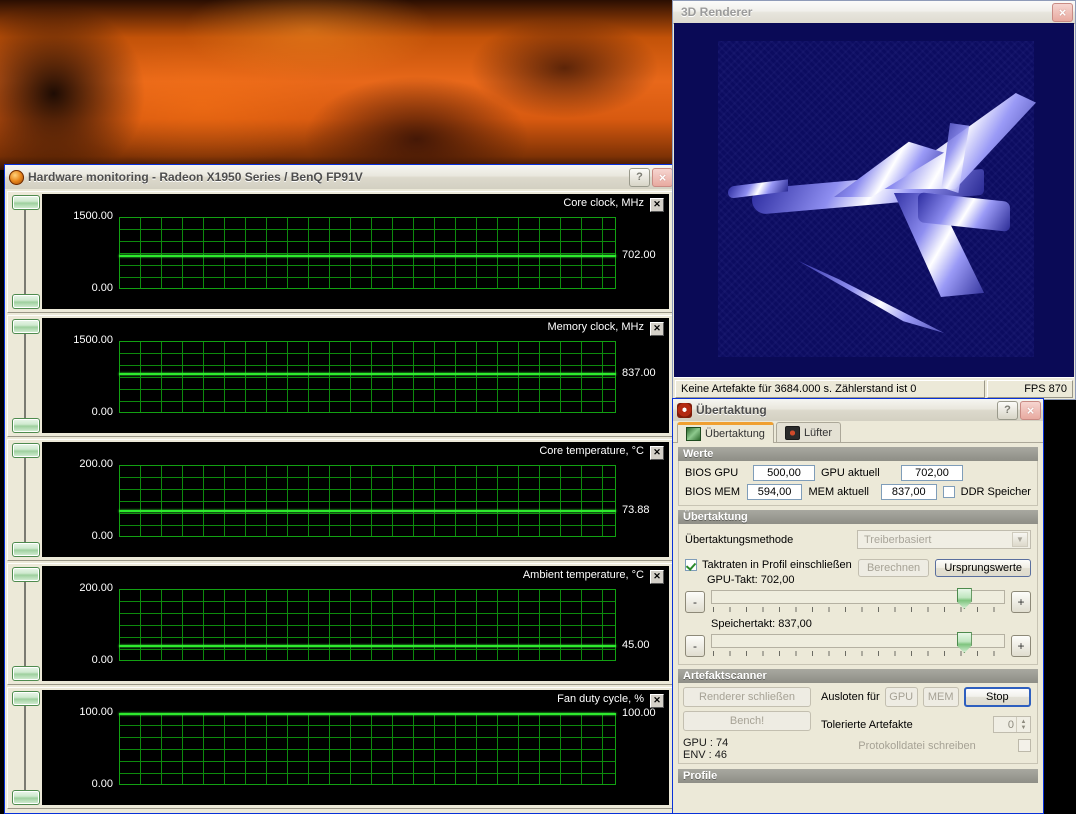 This screenshot has height=814, width=1076. I want to click on protokolldatei-checkbox, so click(1024, 745).